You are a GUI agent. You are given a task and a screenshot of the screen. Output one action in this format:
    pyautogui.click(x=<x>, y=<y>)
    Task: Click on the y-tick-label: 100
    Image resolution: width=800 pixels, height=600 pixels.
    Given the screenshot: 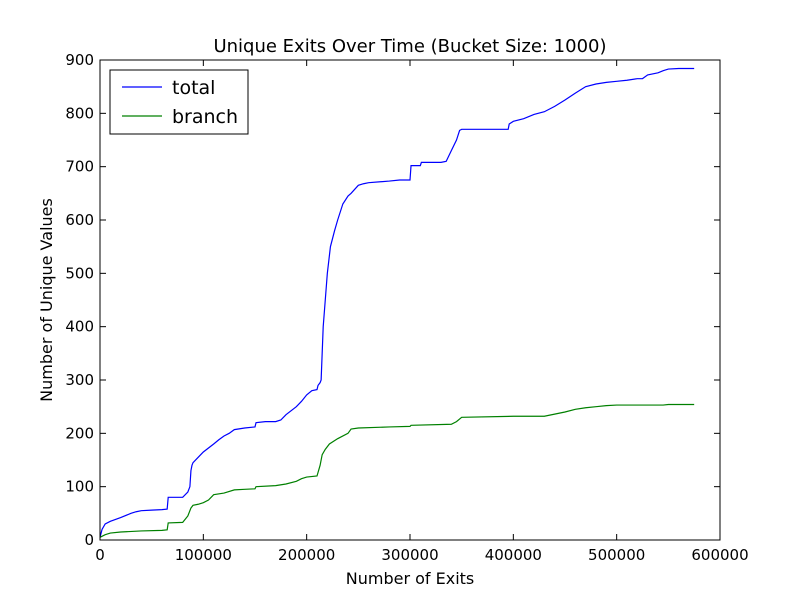 What is the action you would take?
    pyautogui.click(x=79, y=487)
    